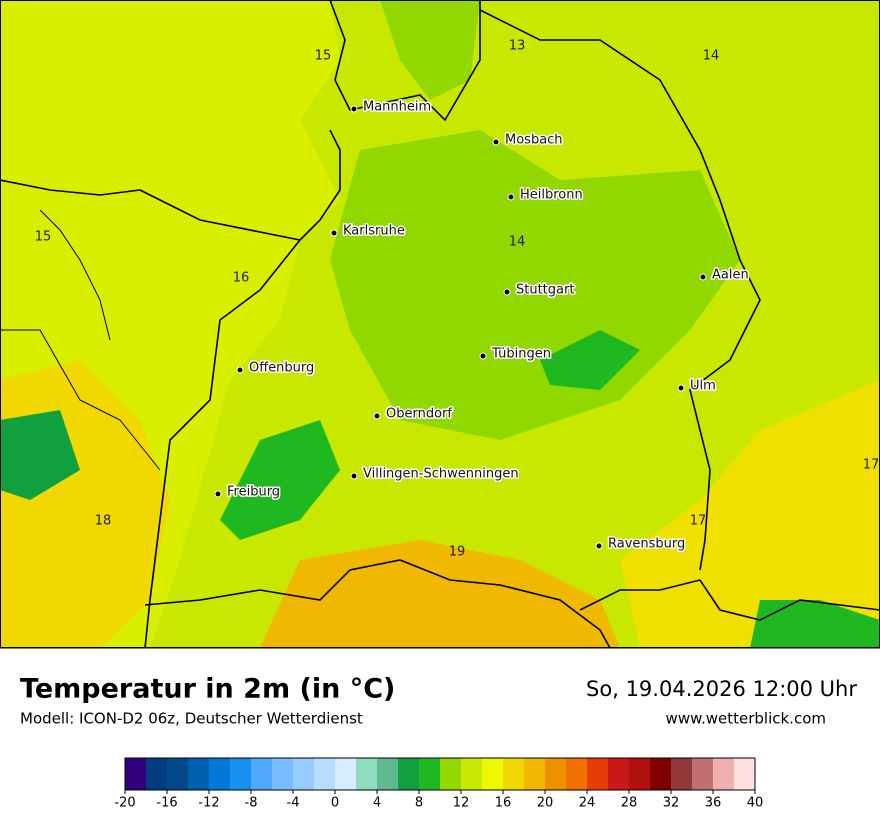 The width and height of the screenshot is (880, 830). What do you see at coordinates (124, 803) in the screenshot?
I see `colorbar-tick-label: -20` at bounding box center [124, 803].